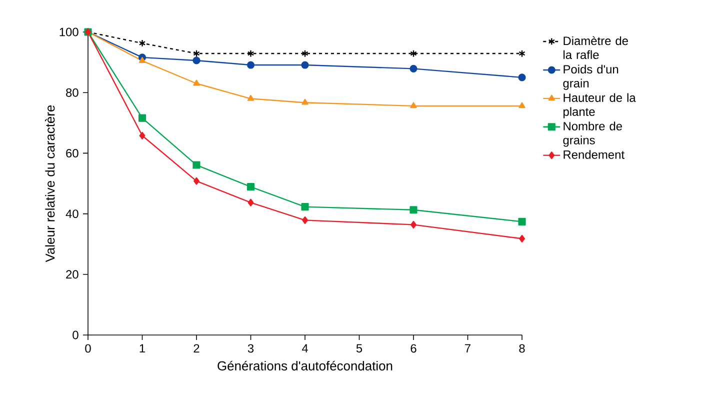 This screenshot has height=407, width=702. I want to click on legend-label: Diamètre de la rafle, so click(596, 48).